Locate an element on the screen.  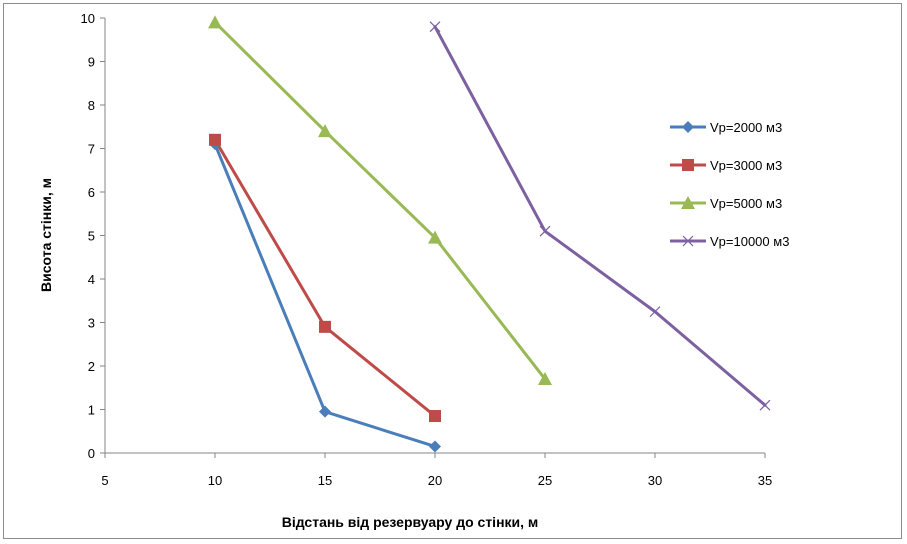
y-axis-title: Висота стінки, м is located at coordinates (46, 235).